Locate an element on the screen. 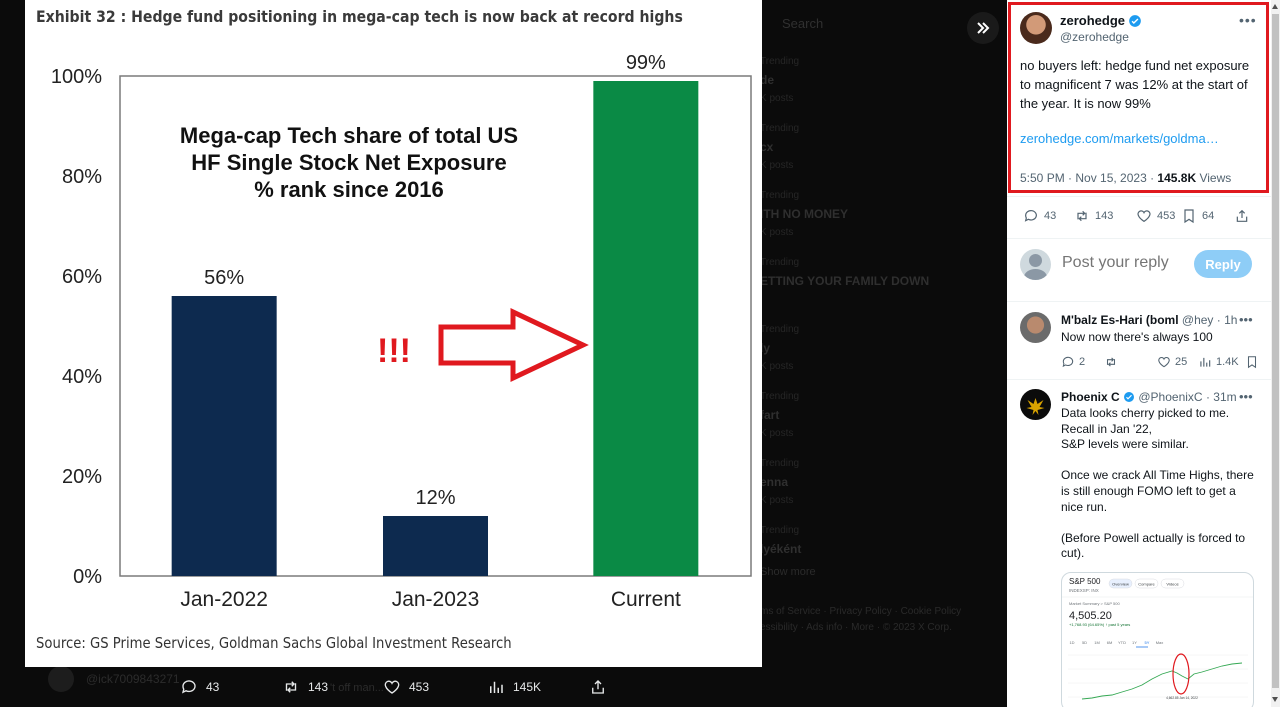 The width and height of the screenshot is (1280, 707). background-trend-item: Trending de K posts is located at coordinates (880, 80).